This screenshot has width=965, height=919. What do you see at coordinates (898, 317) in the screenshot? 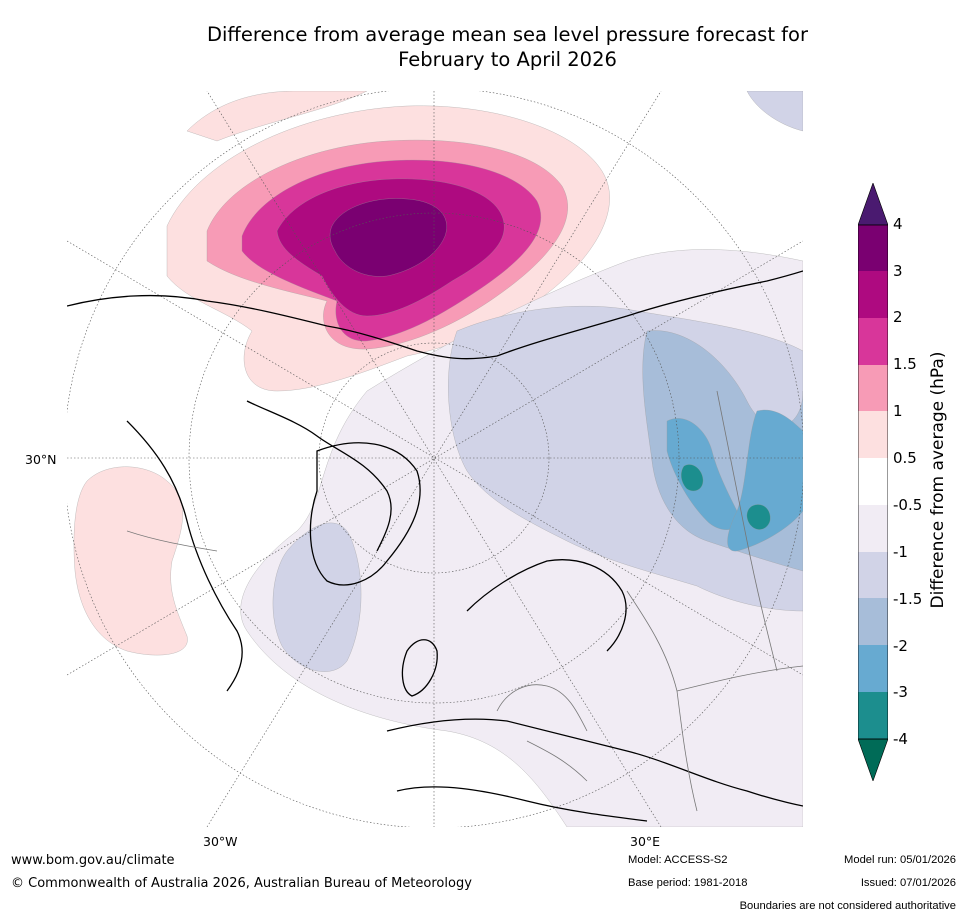
I see `colorbar-tick-2: 2` at bounding box center [898, 317].